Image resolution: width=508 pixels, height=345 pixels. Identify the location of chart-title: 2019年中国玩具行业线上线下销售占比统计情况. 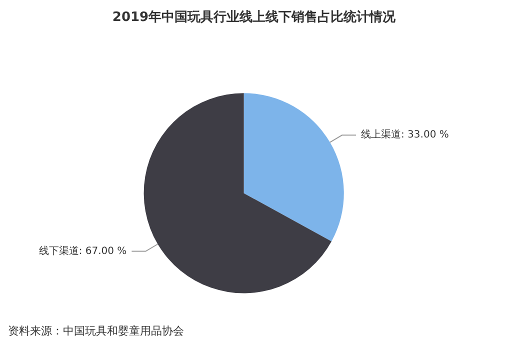
(254, 17).